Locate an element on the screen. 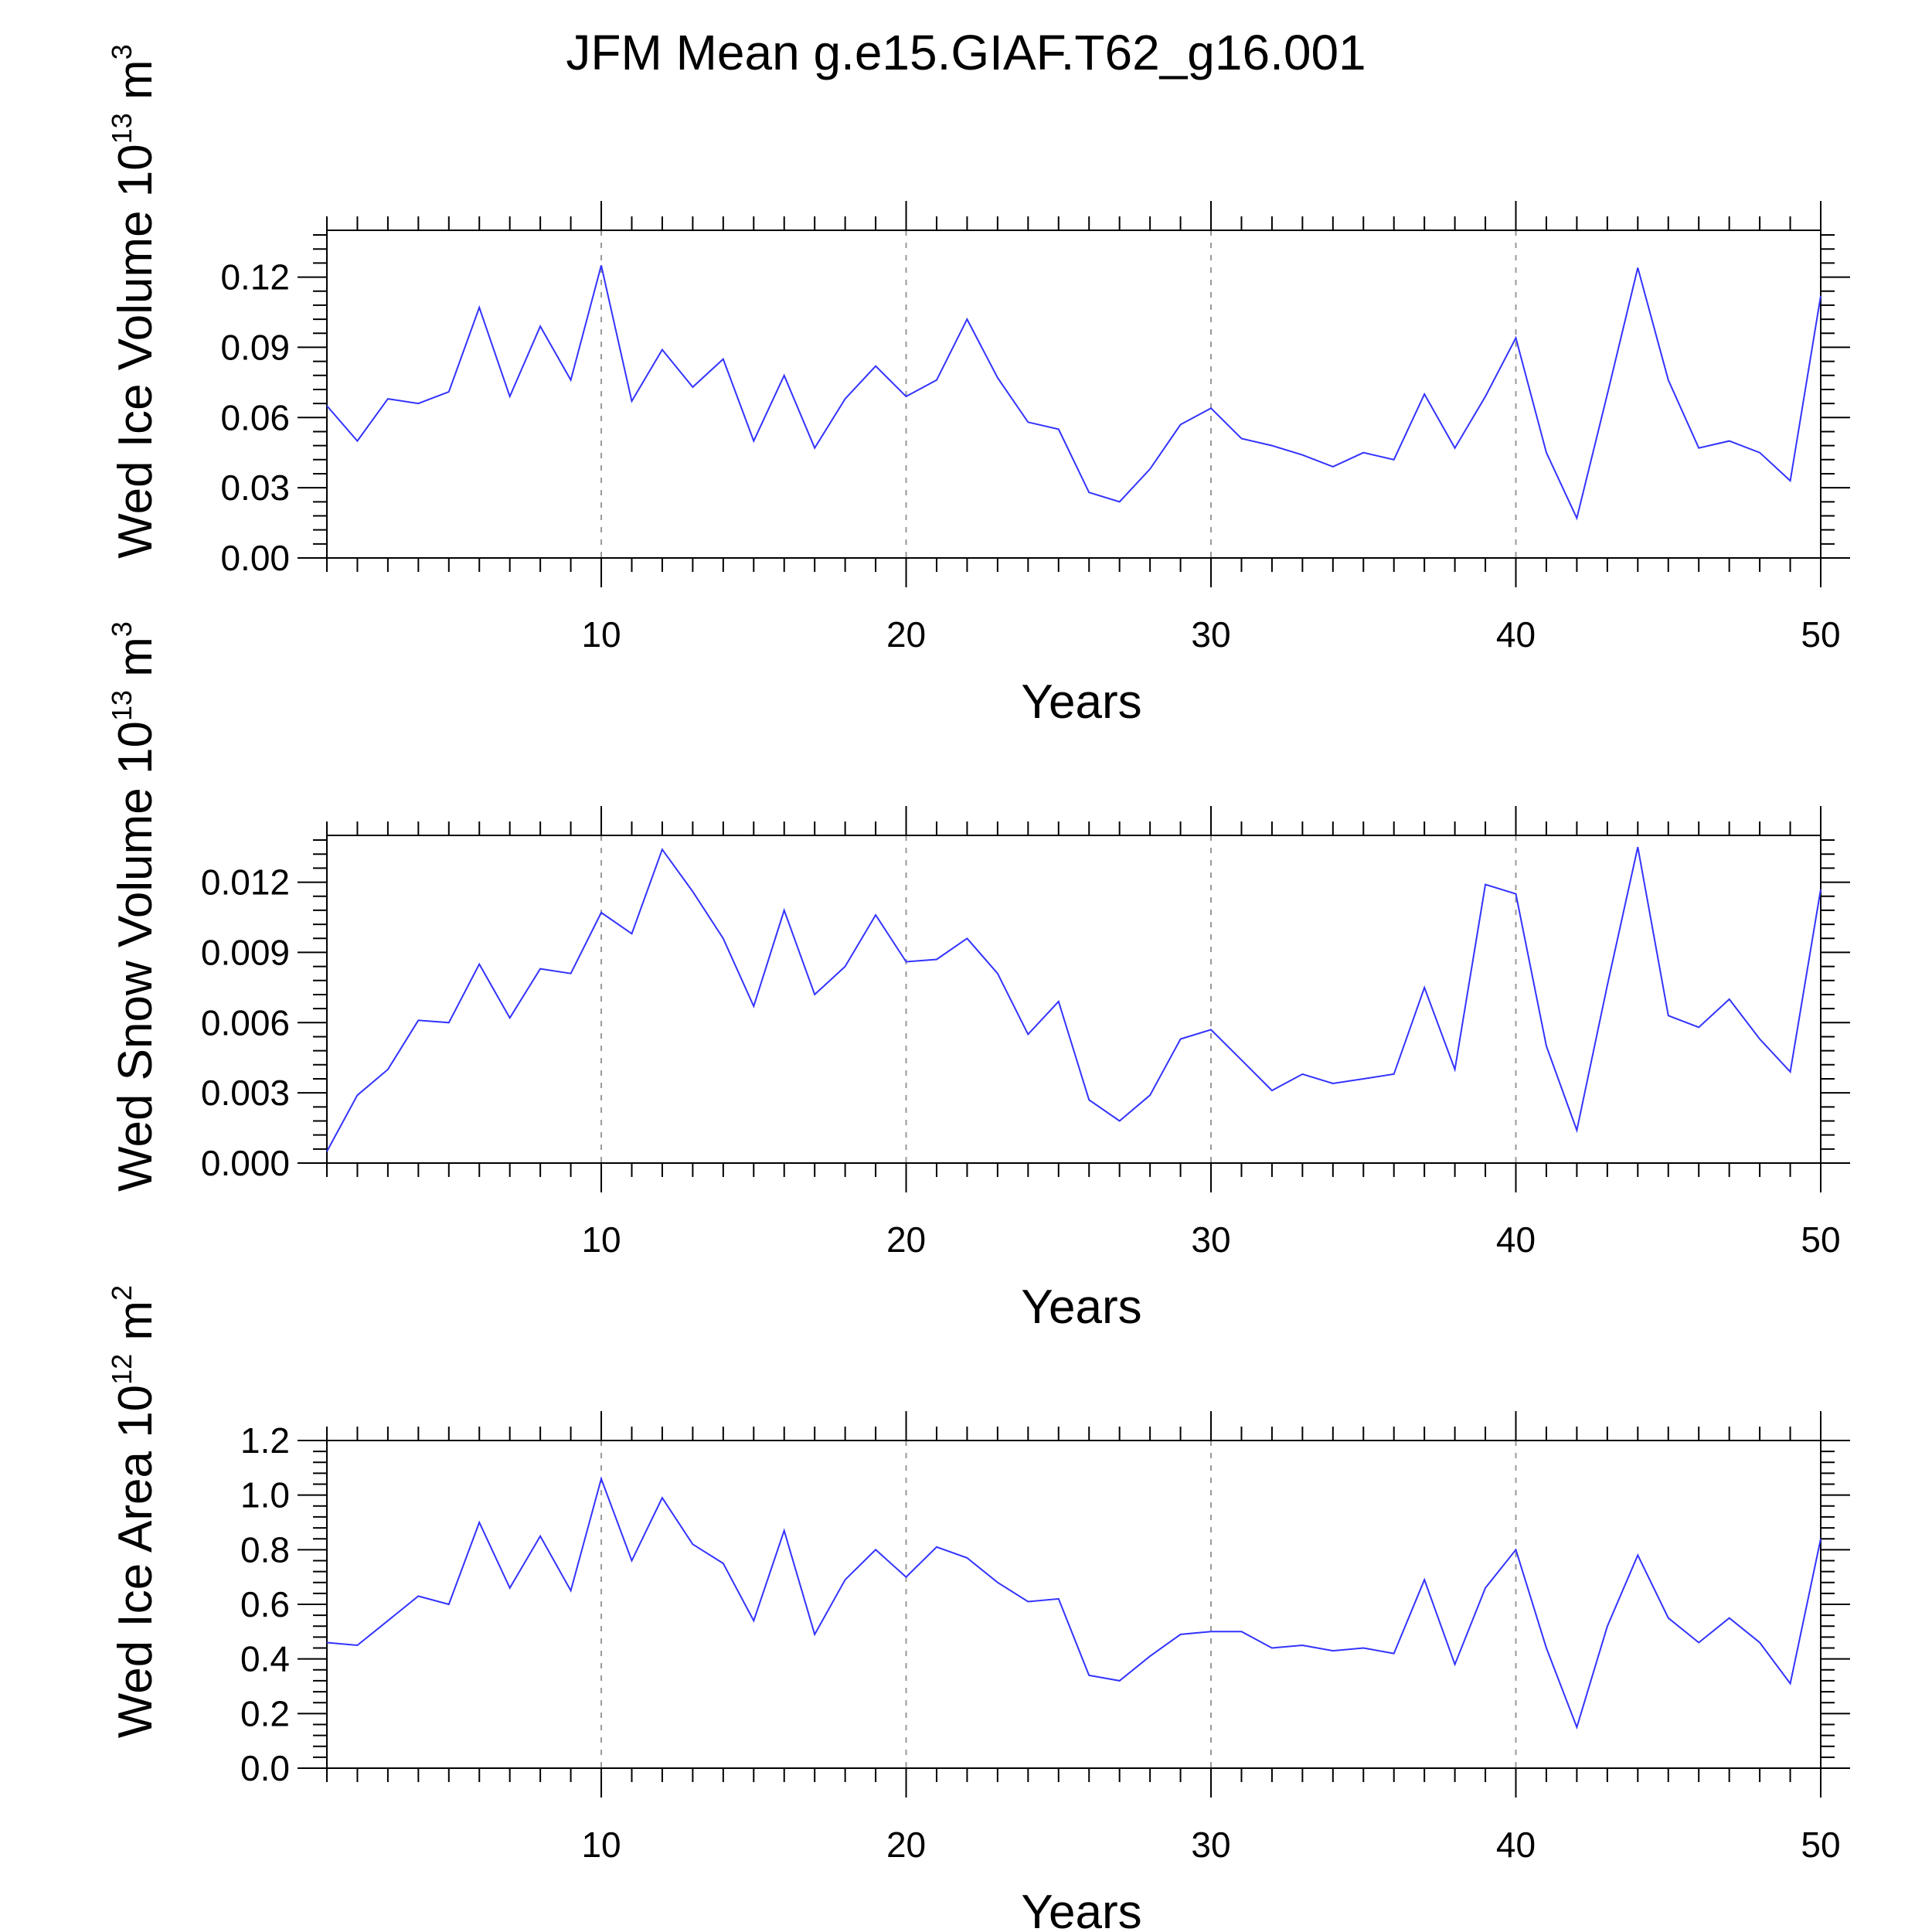 The image size is (1932, 1932). y-axis-title-text: Wed Snow Volume 10 is located at coordinates (136, 956).